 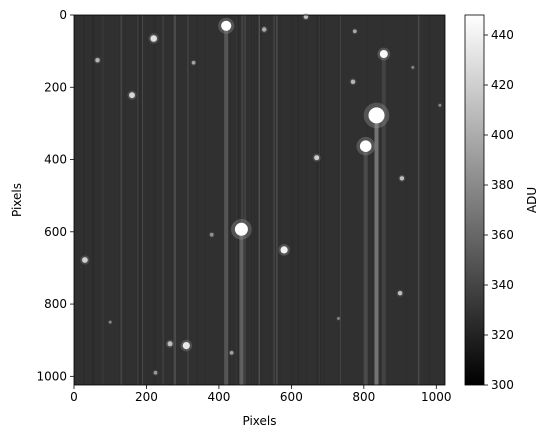 I want to click on colorbar-tick-label: 440, so click(x=502, y=35).